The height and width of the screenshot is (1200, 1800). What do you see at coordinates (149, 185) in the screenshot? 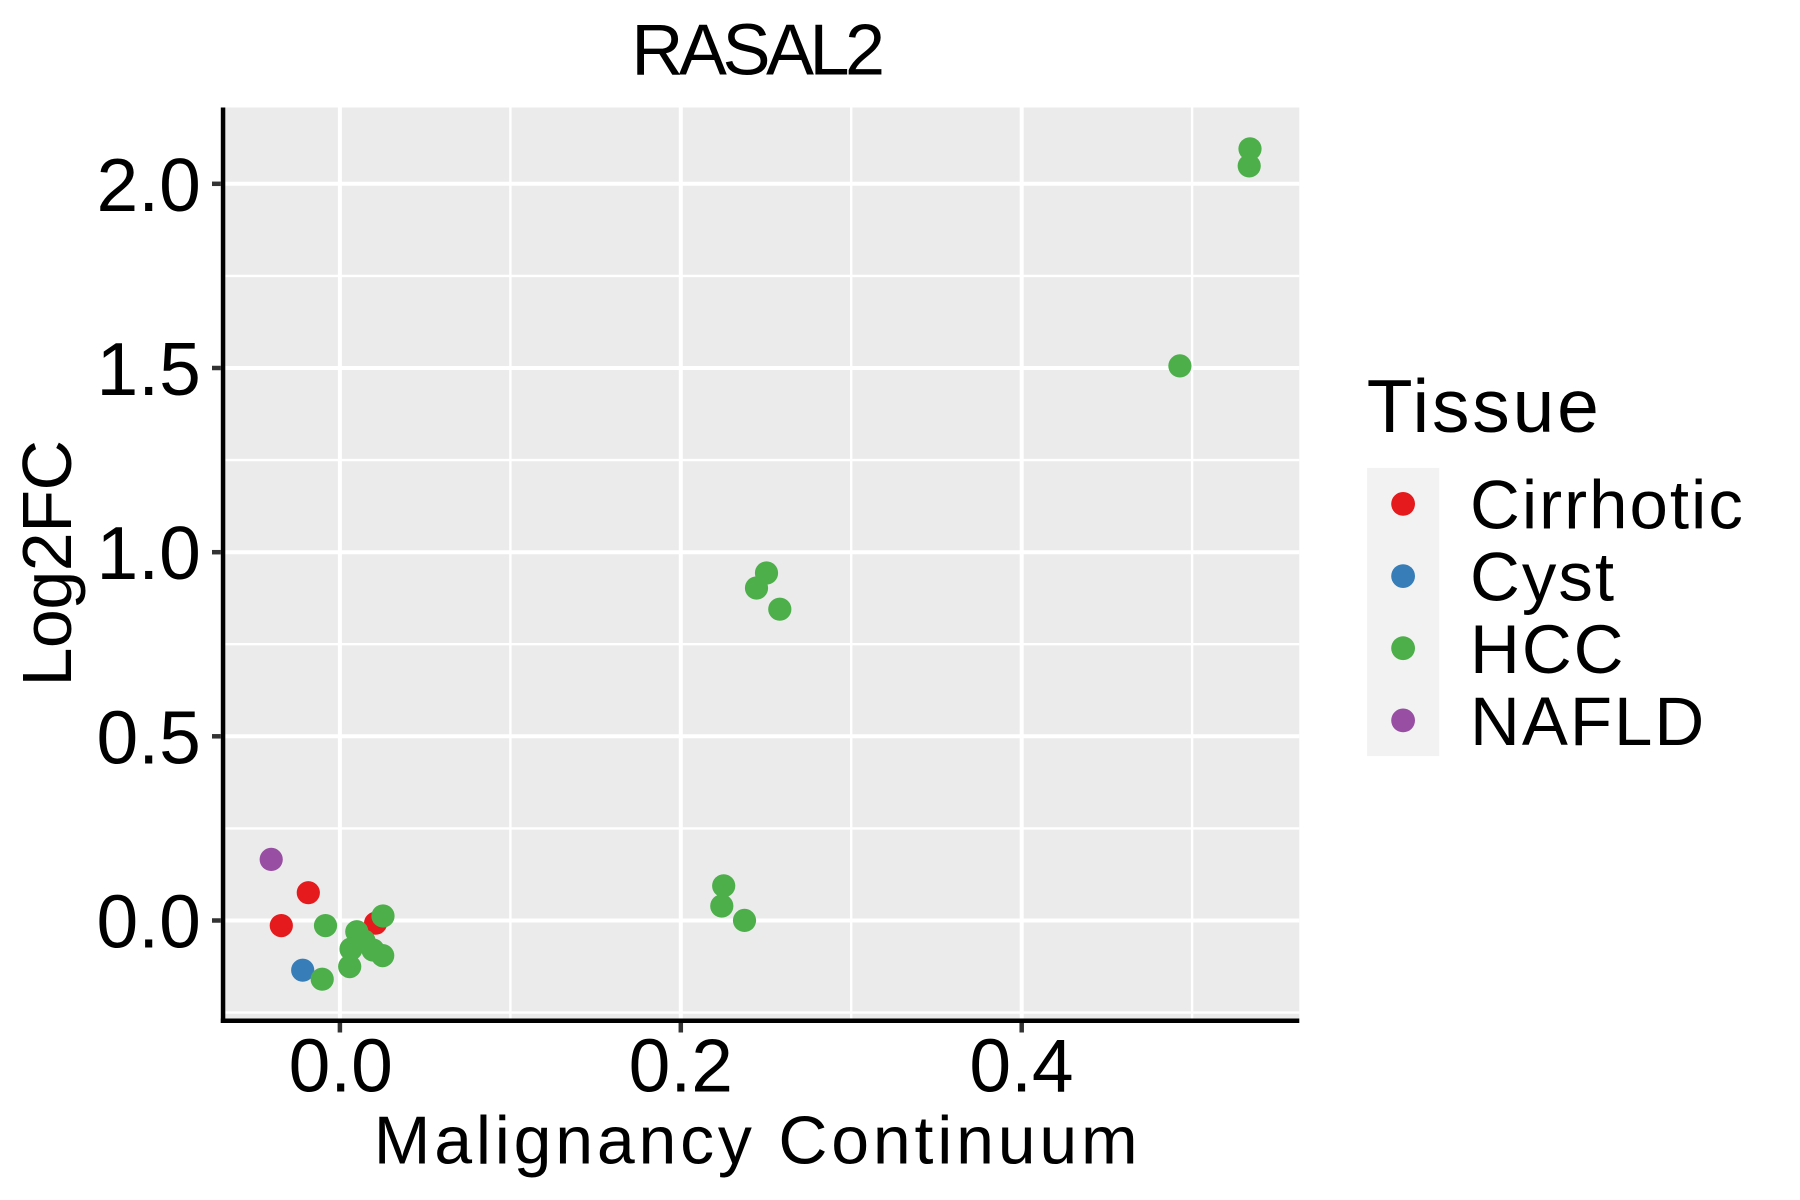
I see `svg-text: 2.0` at bounding box center [149, 185].